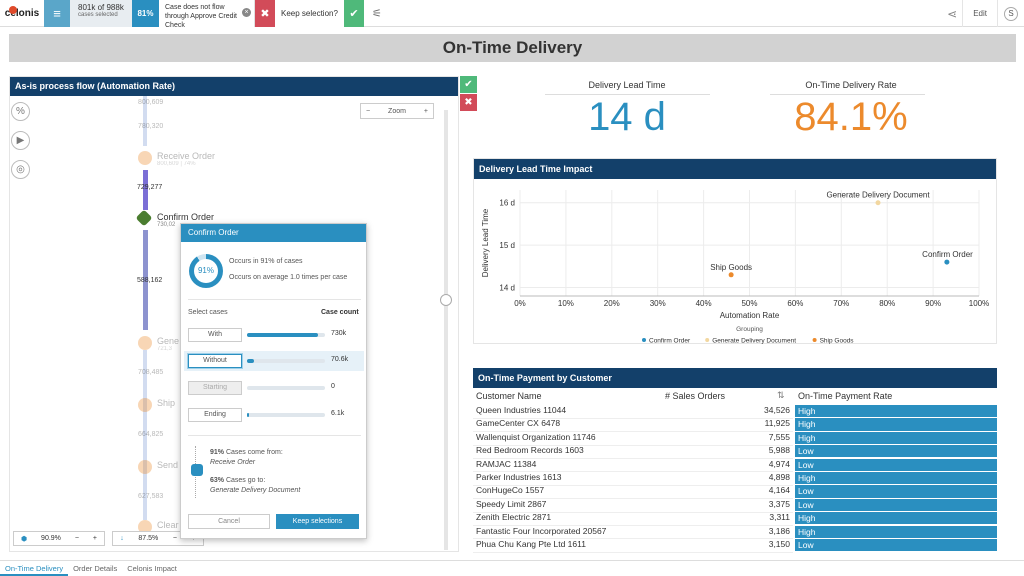  Describe the element at coordinates (446, 330) in the screenshot. I see `process-slider-track` at that location.